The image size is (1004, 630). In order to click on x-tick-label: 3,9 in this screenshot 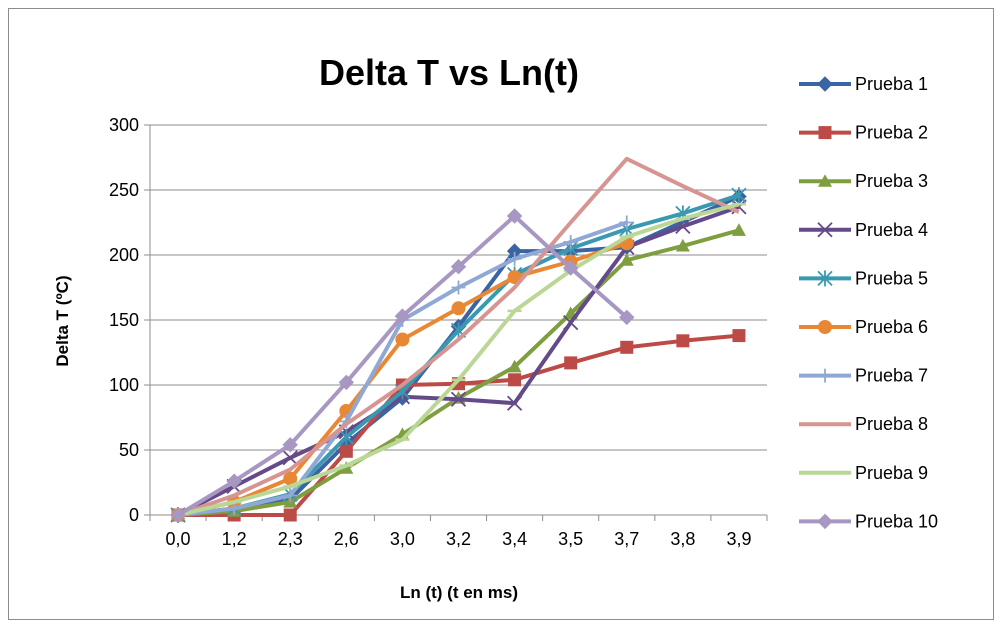, I will do `click(738, 539)`.